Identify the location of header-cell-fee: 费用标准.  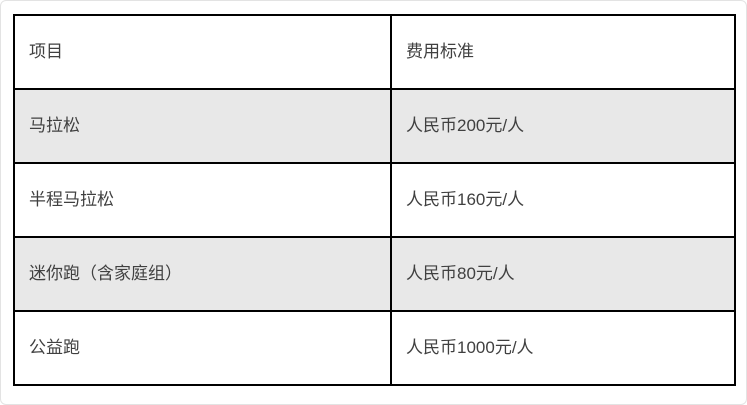
(563, 52).